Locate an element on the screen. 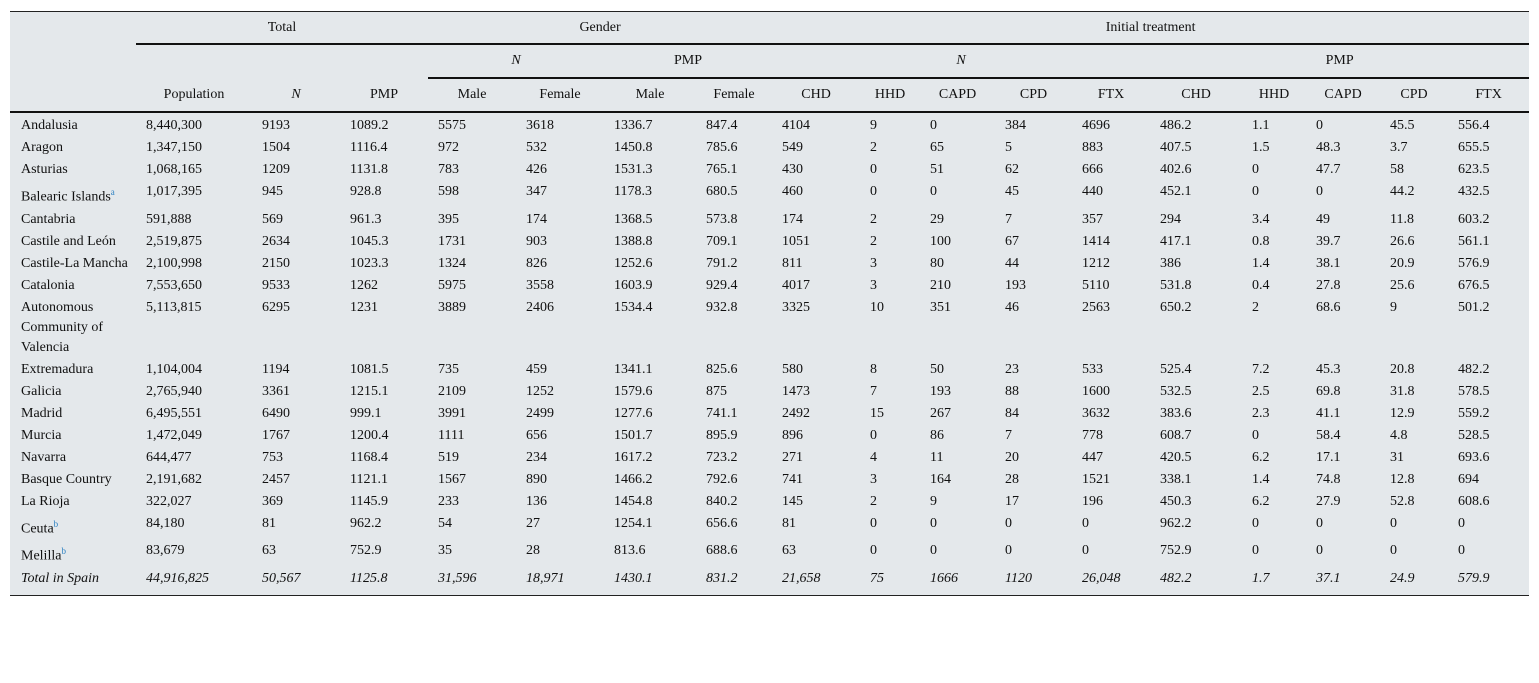 This screenshot has height=683, width=1539. cell-pmp: 1023.3 is located at coordinates (369, 263).